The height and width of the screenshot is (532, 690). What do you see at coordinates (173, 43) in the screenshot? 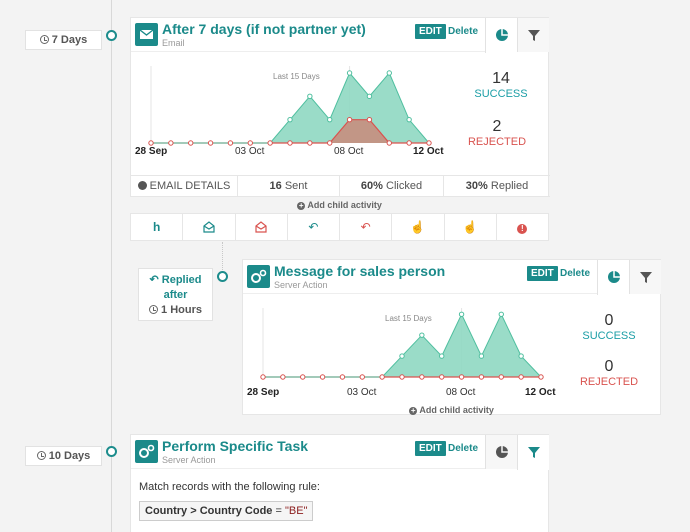
I see `activity-type: Email` at bounding box center [173, 43].